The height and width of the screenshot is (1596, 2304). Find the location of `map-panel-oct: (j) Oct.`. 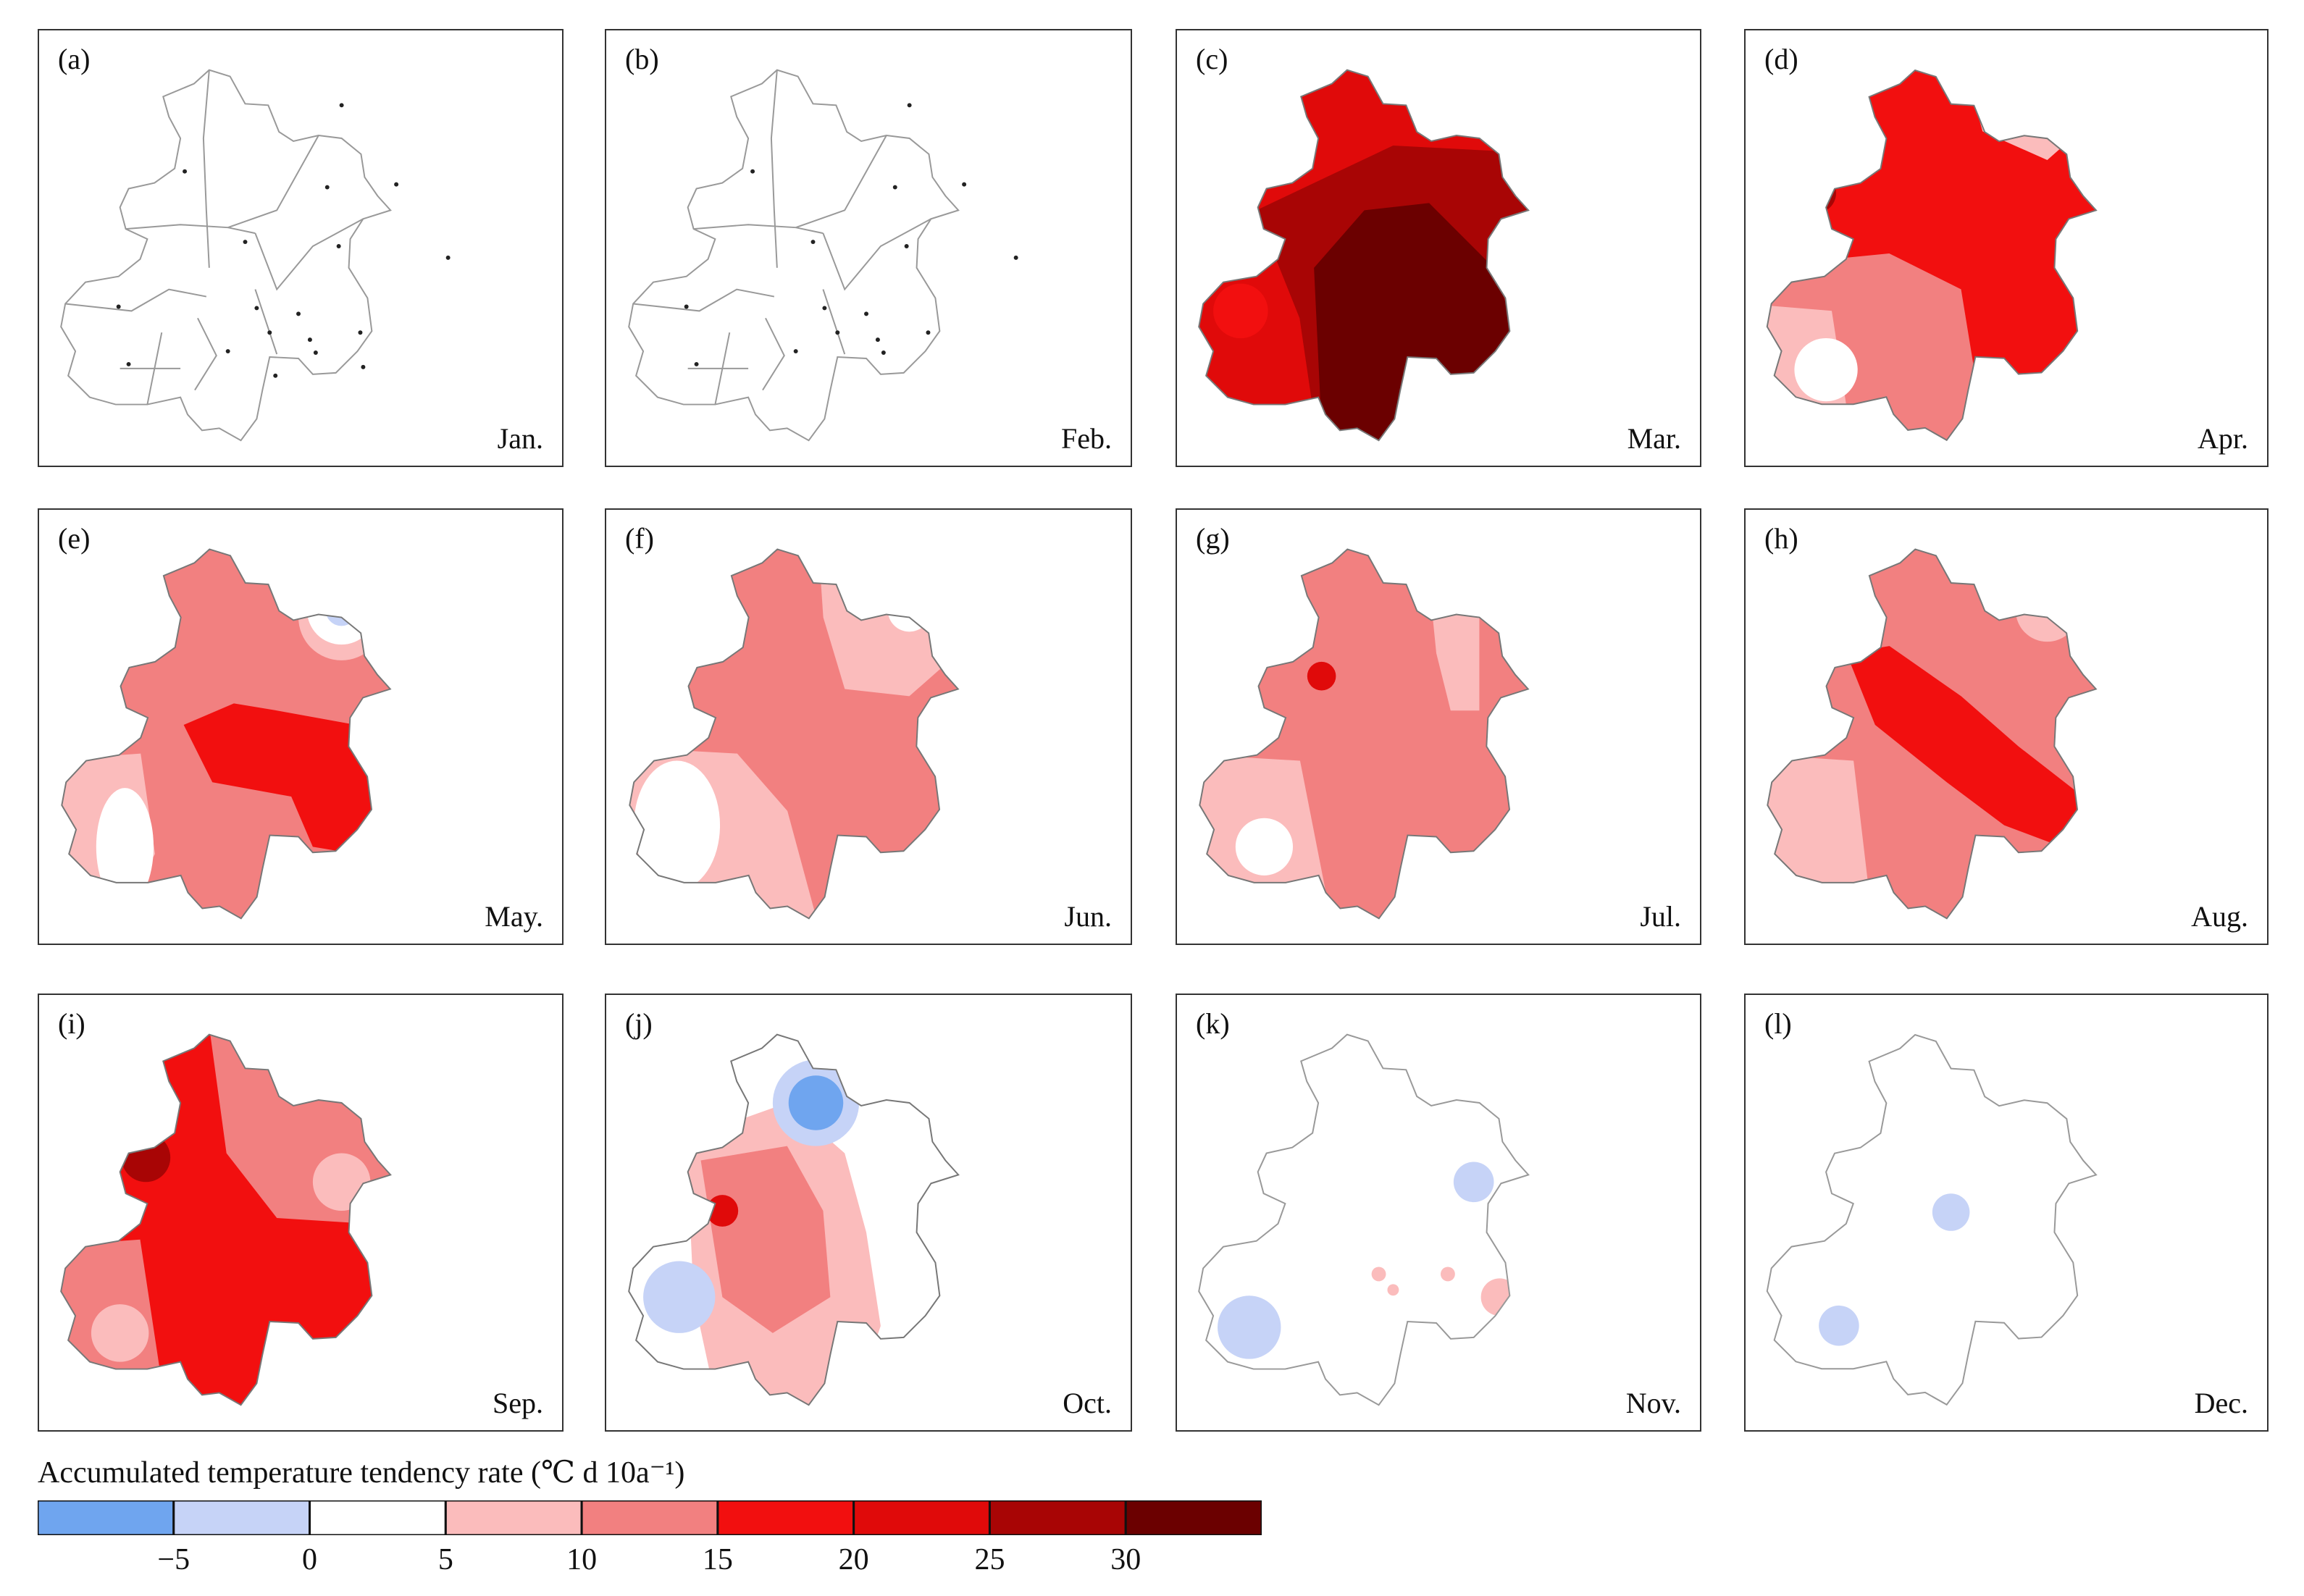

map-panel-oct: (j) Oct. is located at coordinates (868, 1213).